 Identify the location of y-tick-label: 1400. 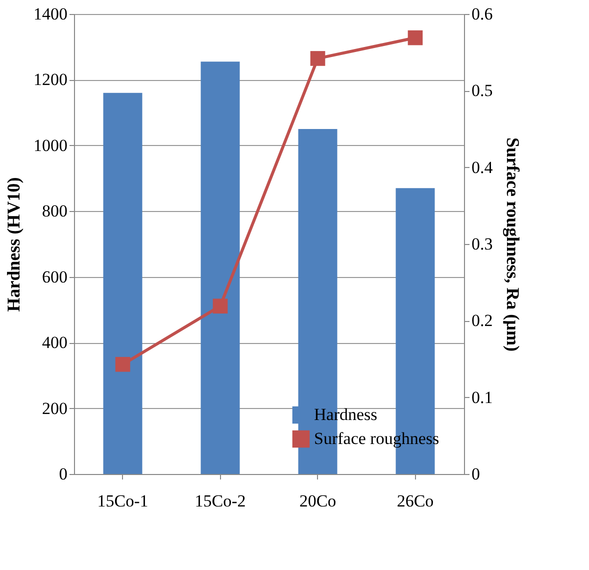
(51, 14).